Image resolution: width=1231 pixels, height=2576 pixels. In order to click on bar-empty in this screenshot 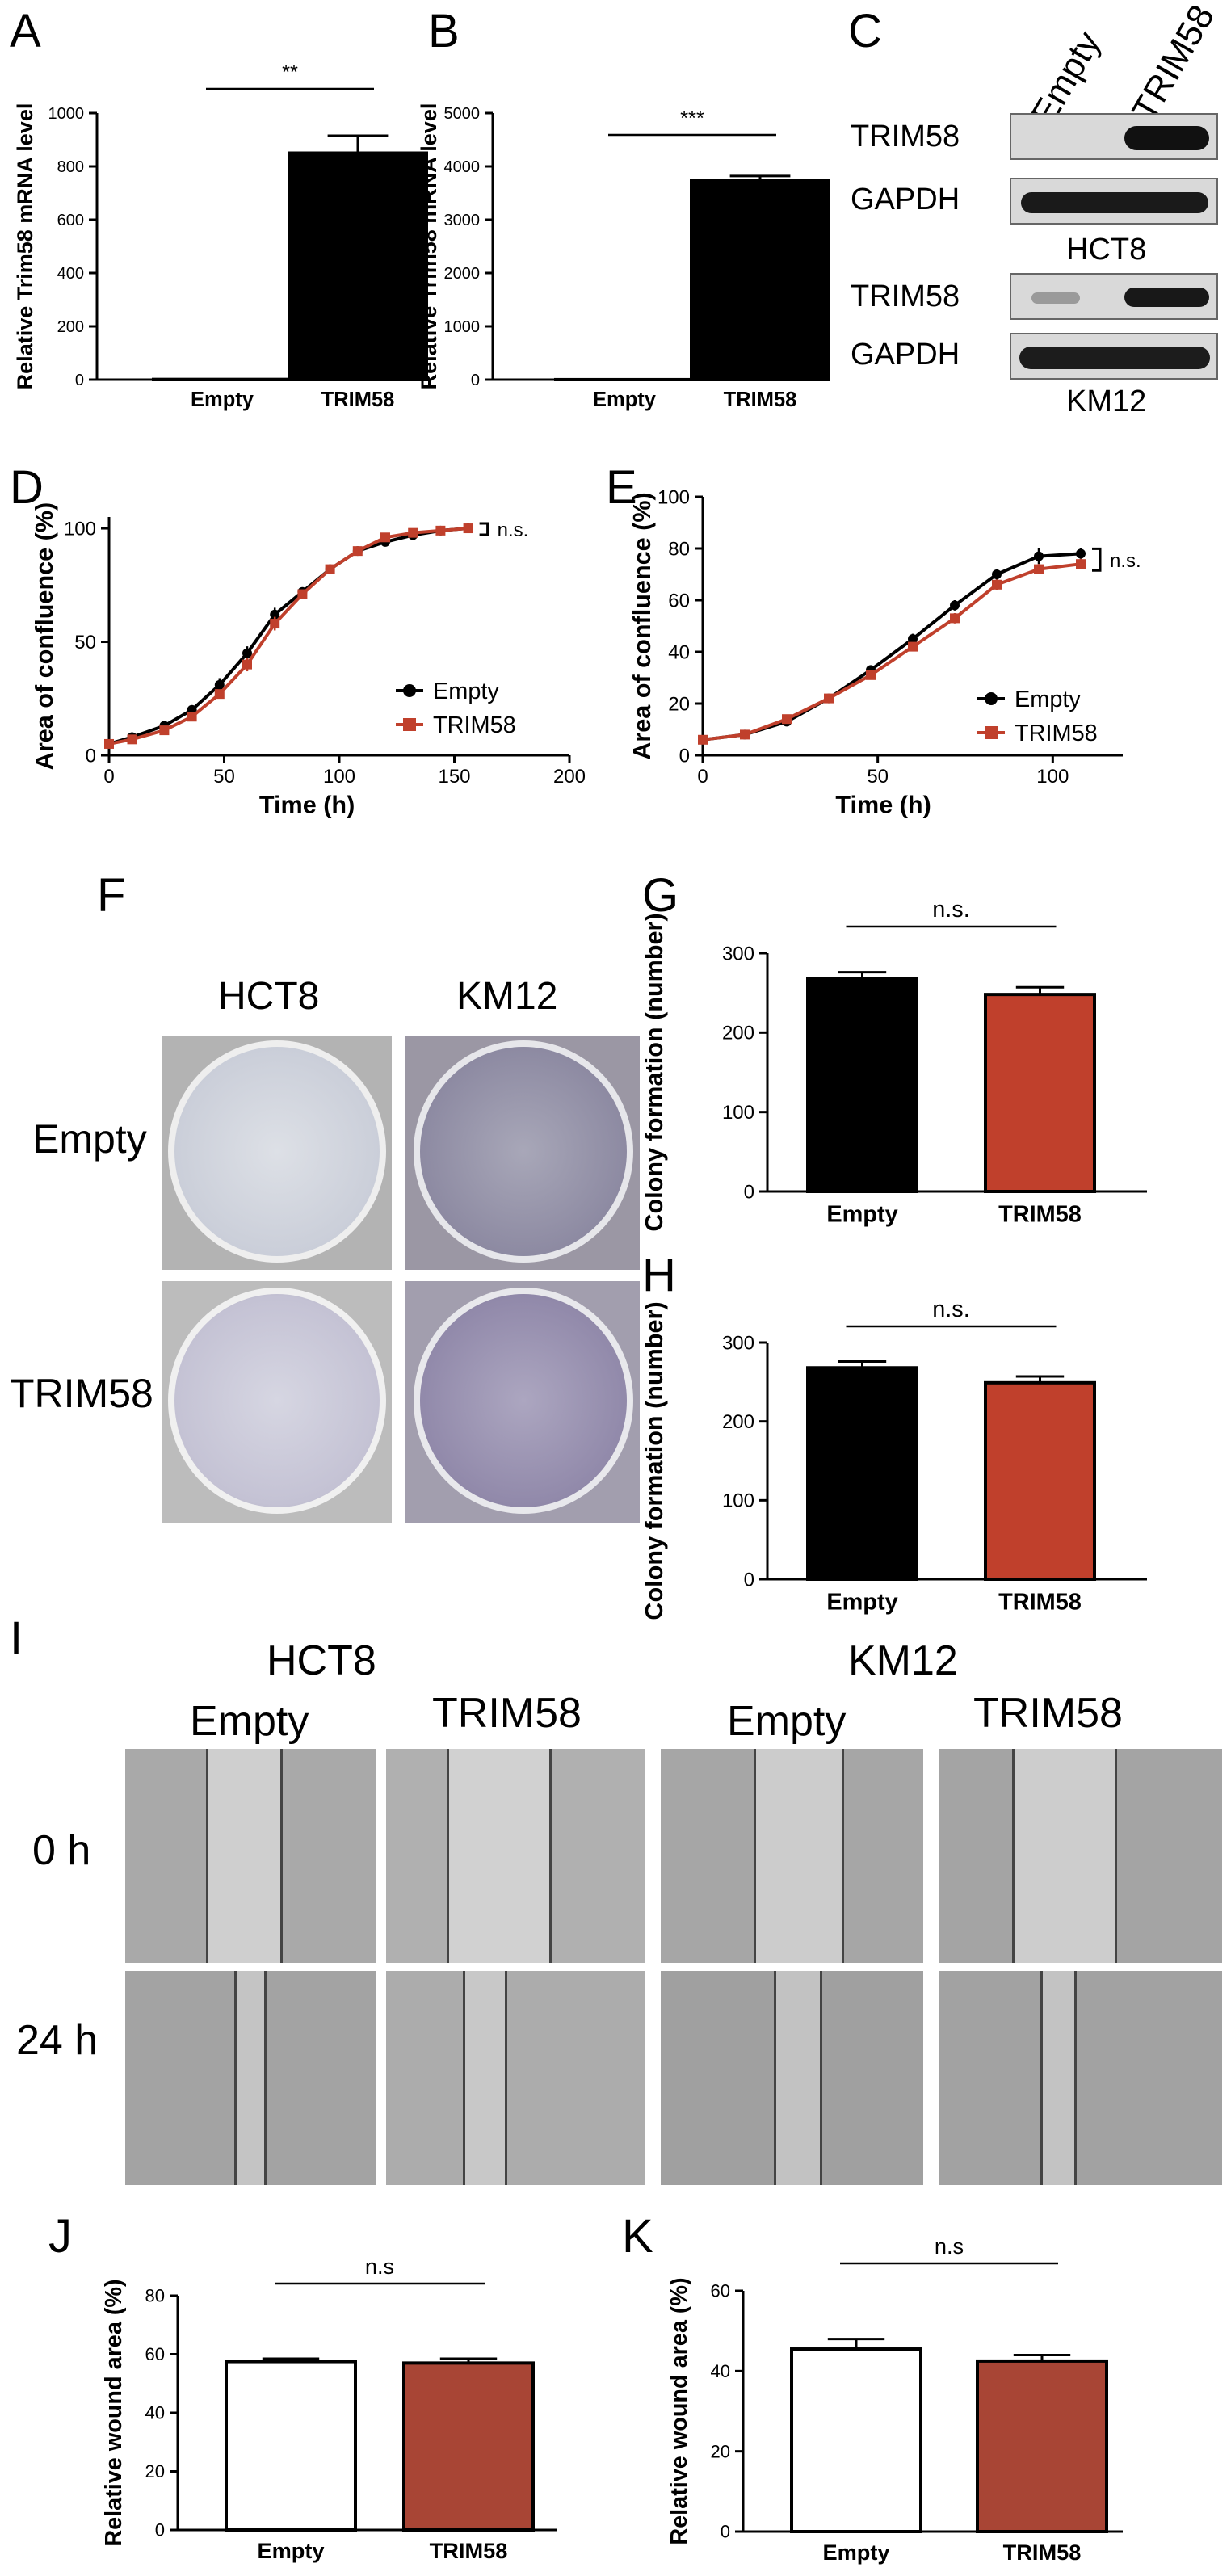, I will do `click(291, 2446)`.